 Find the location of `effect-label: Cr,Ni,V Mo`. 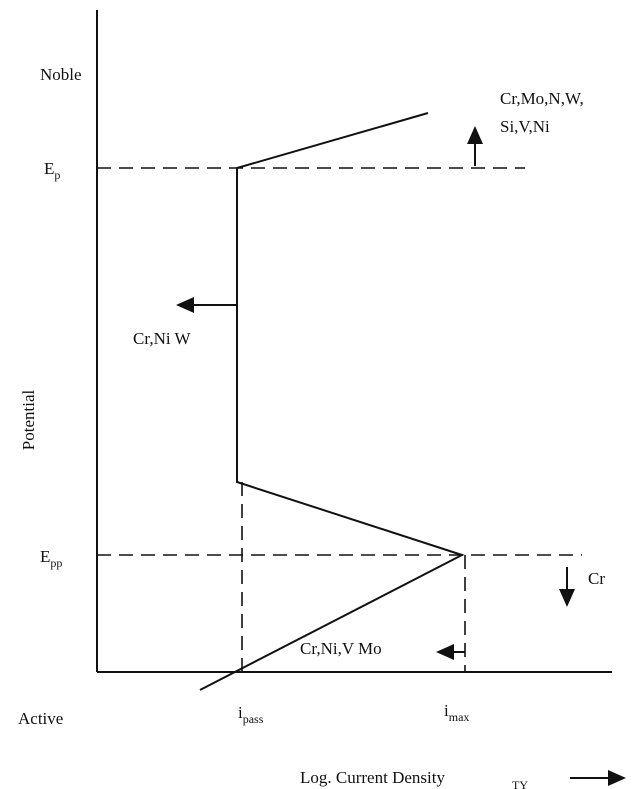

effect-label: Cr,Ni,V Mo is located at coordinates (341, 648).